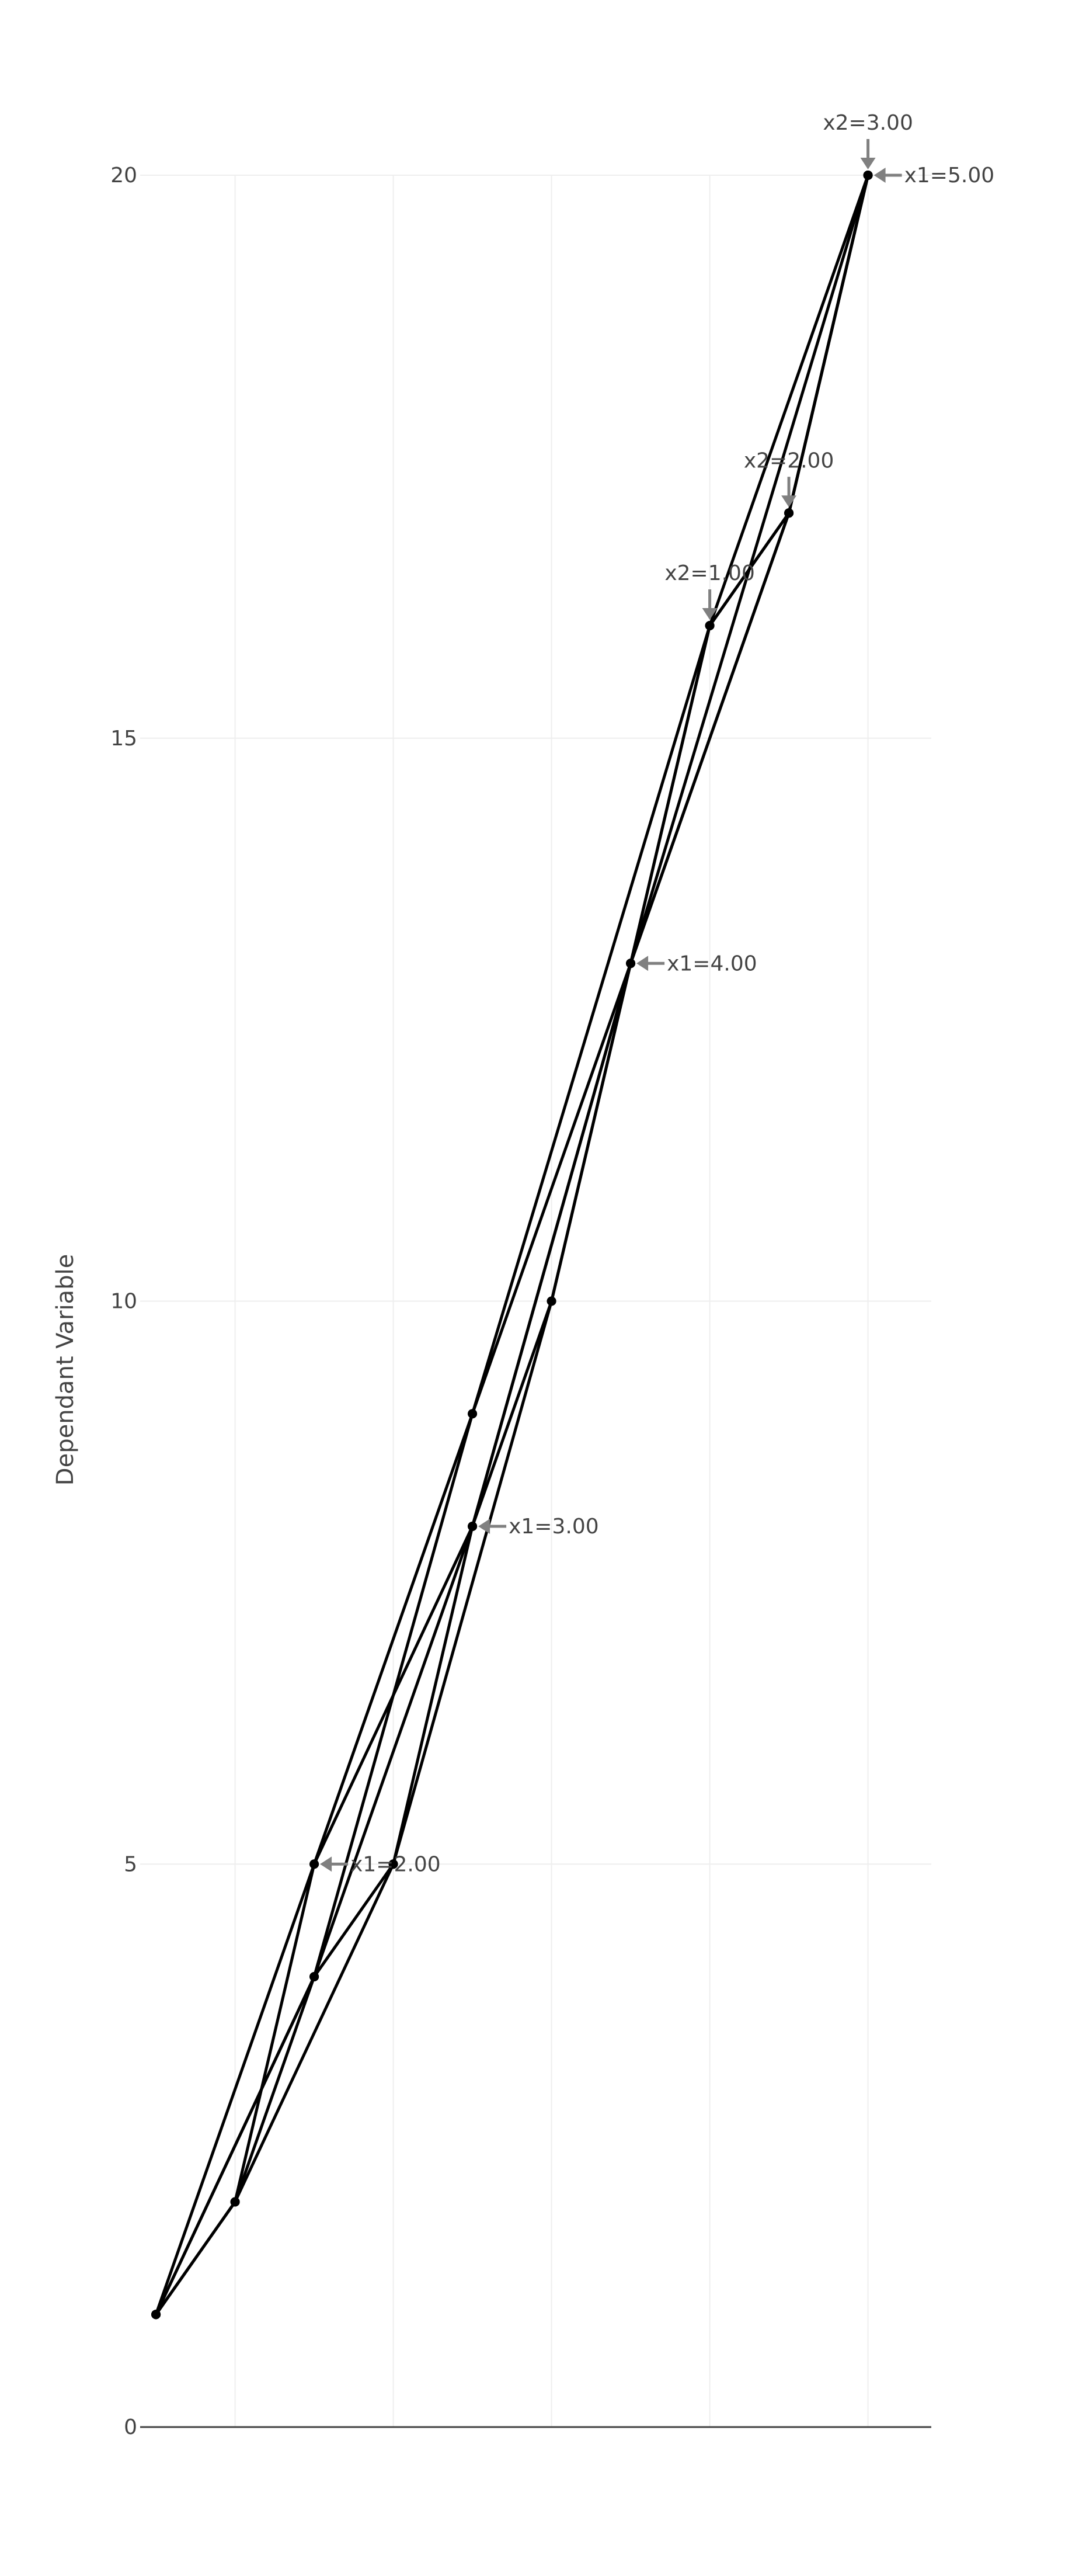 The width and height of the screenshot is (1072, 2576). Describe the element at coordinates (712, 963) in the screenshot. I see `annotation-label: x1=4.00` at that location.